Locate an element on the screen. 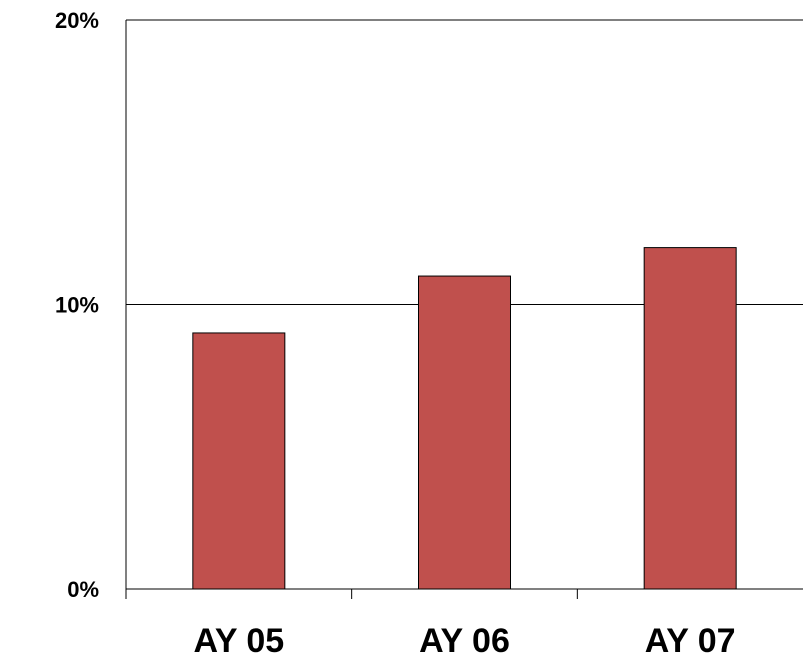  x-category-label: AY 05 is located at coordinates (238, 641).